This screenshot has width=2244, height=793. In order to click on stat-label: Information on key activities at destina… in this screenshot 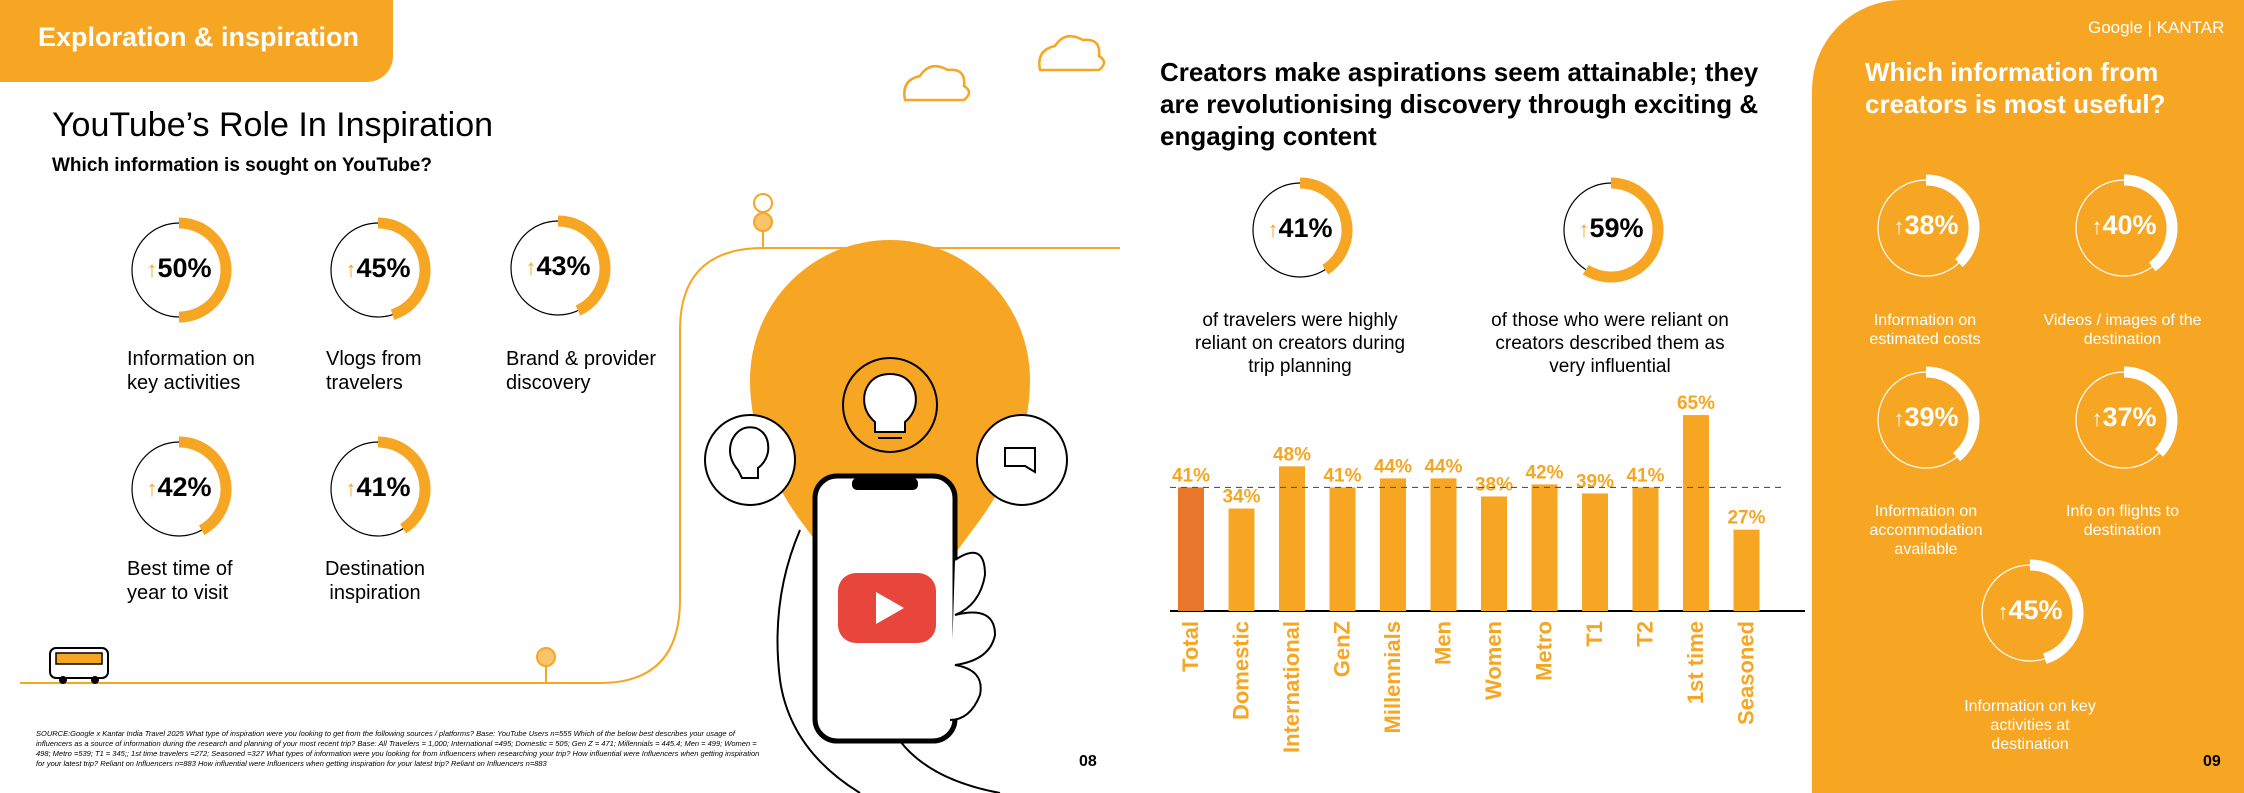, I will do `click(2030, 725)`.